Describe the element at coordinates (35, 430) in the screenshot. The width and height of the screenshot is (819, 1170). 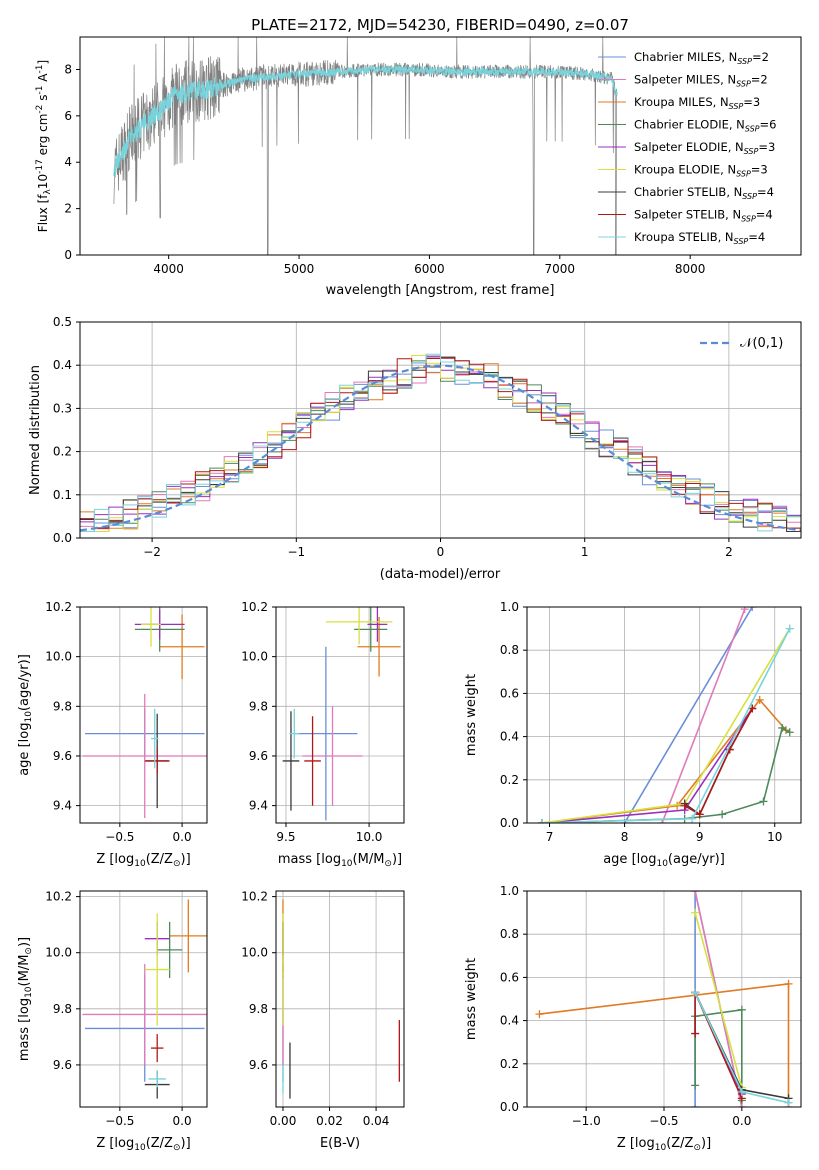
I see `residuals-ylabel: Normed distribution` at that location.